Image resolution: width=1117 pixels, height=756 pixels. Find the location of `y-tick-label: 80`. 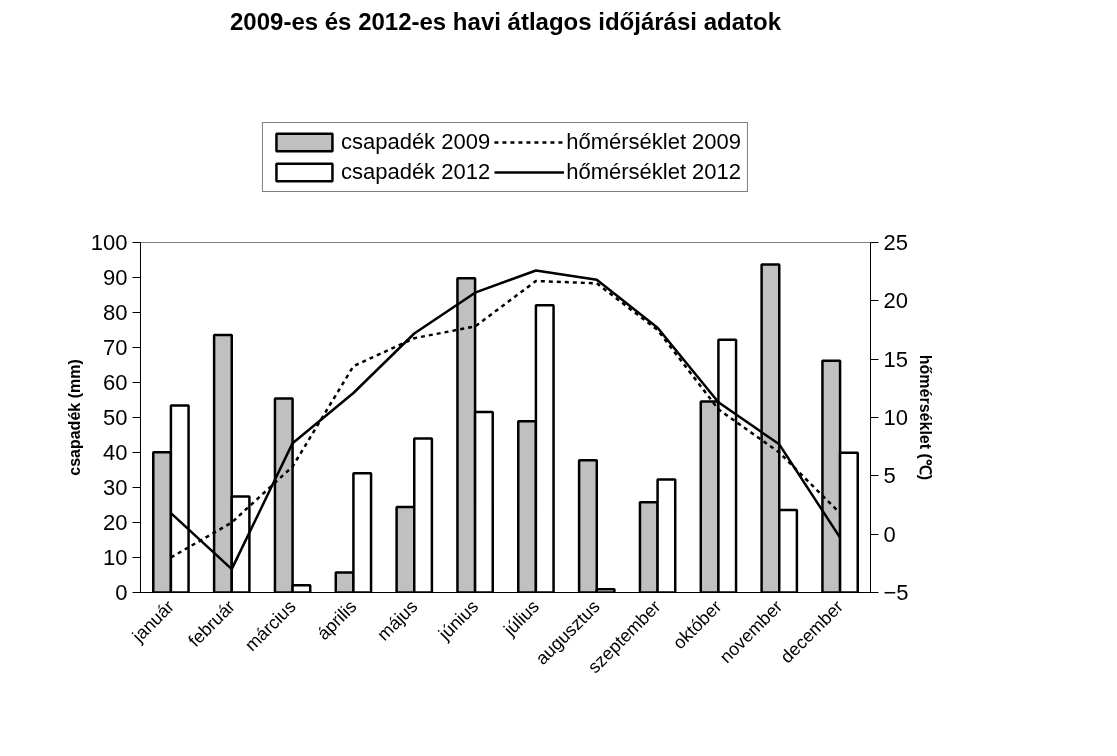

y-tick-label: 80 is located at coordinates (115, 312).